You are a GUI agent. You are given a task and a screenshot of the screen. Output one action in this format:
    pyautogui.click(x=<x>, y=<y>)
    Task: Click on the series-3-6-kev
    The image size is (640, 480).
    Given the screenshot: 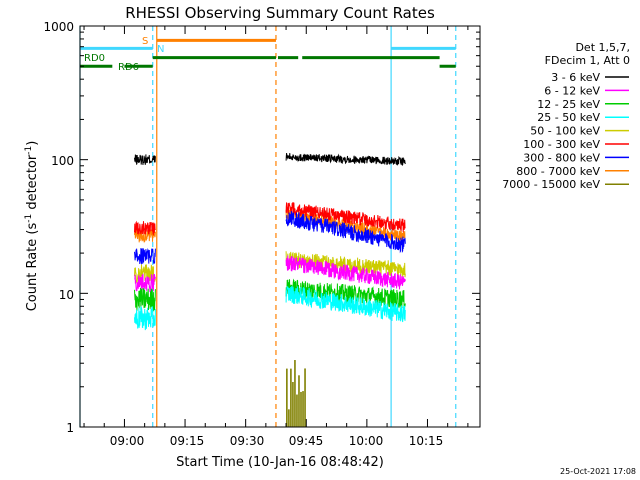 What is the action you would take?
    pyautogui.click(x=270, y=159)
    